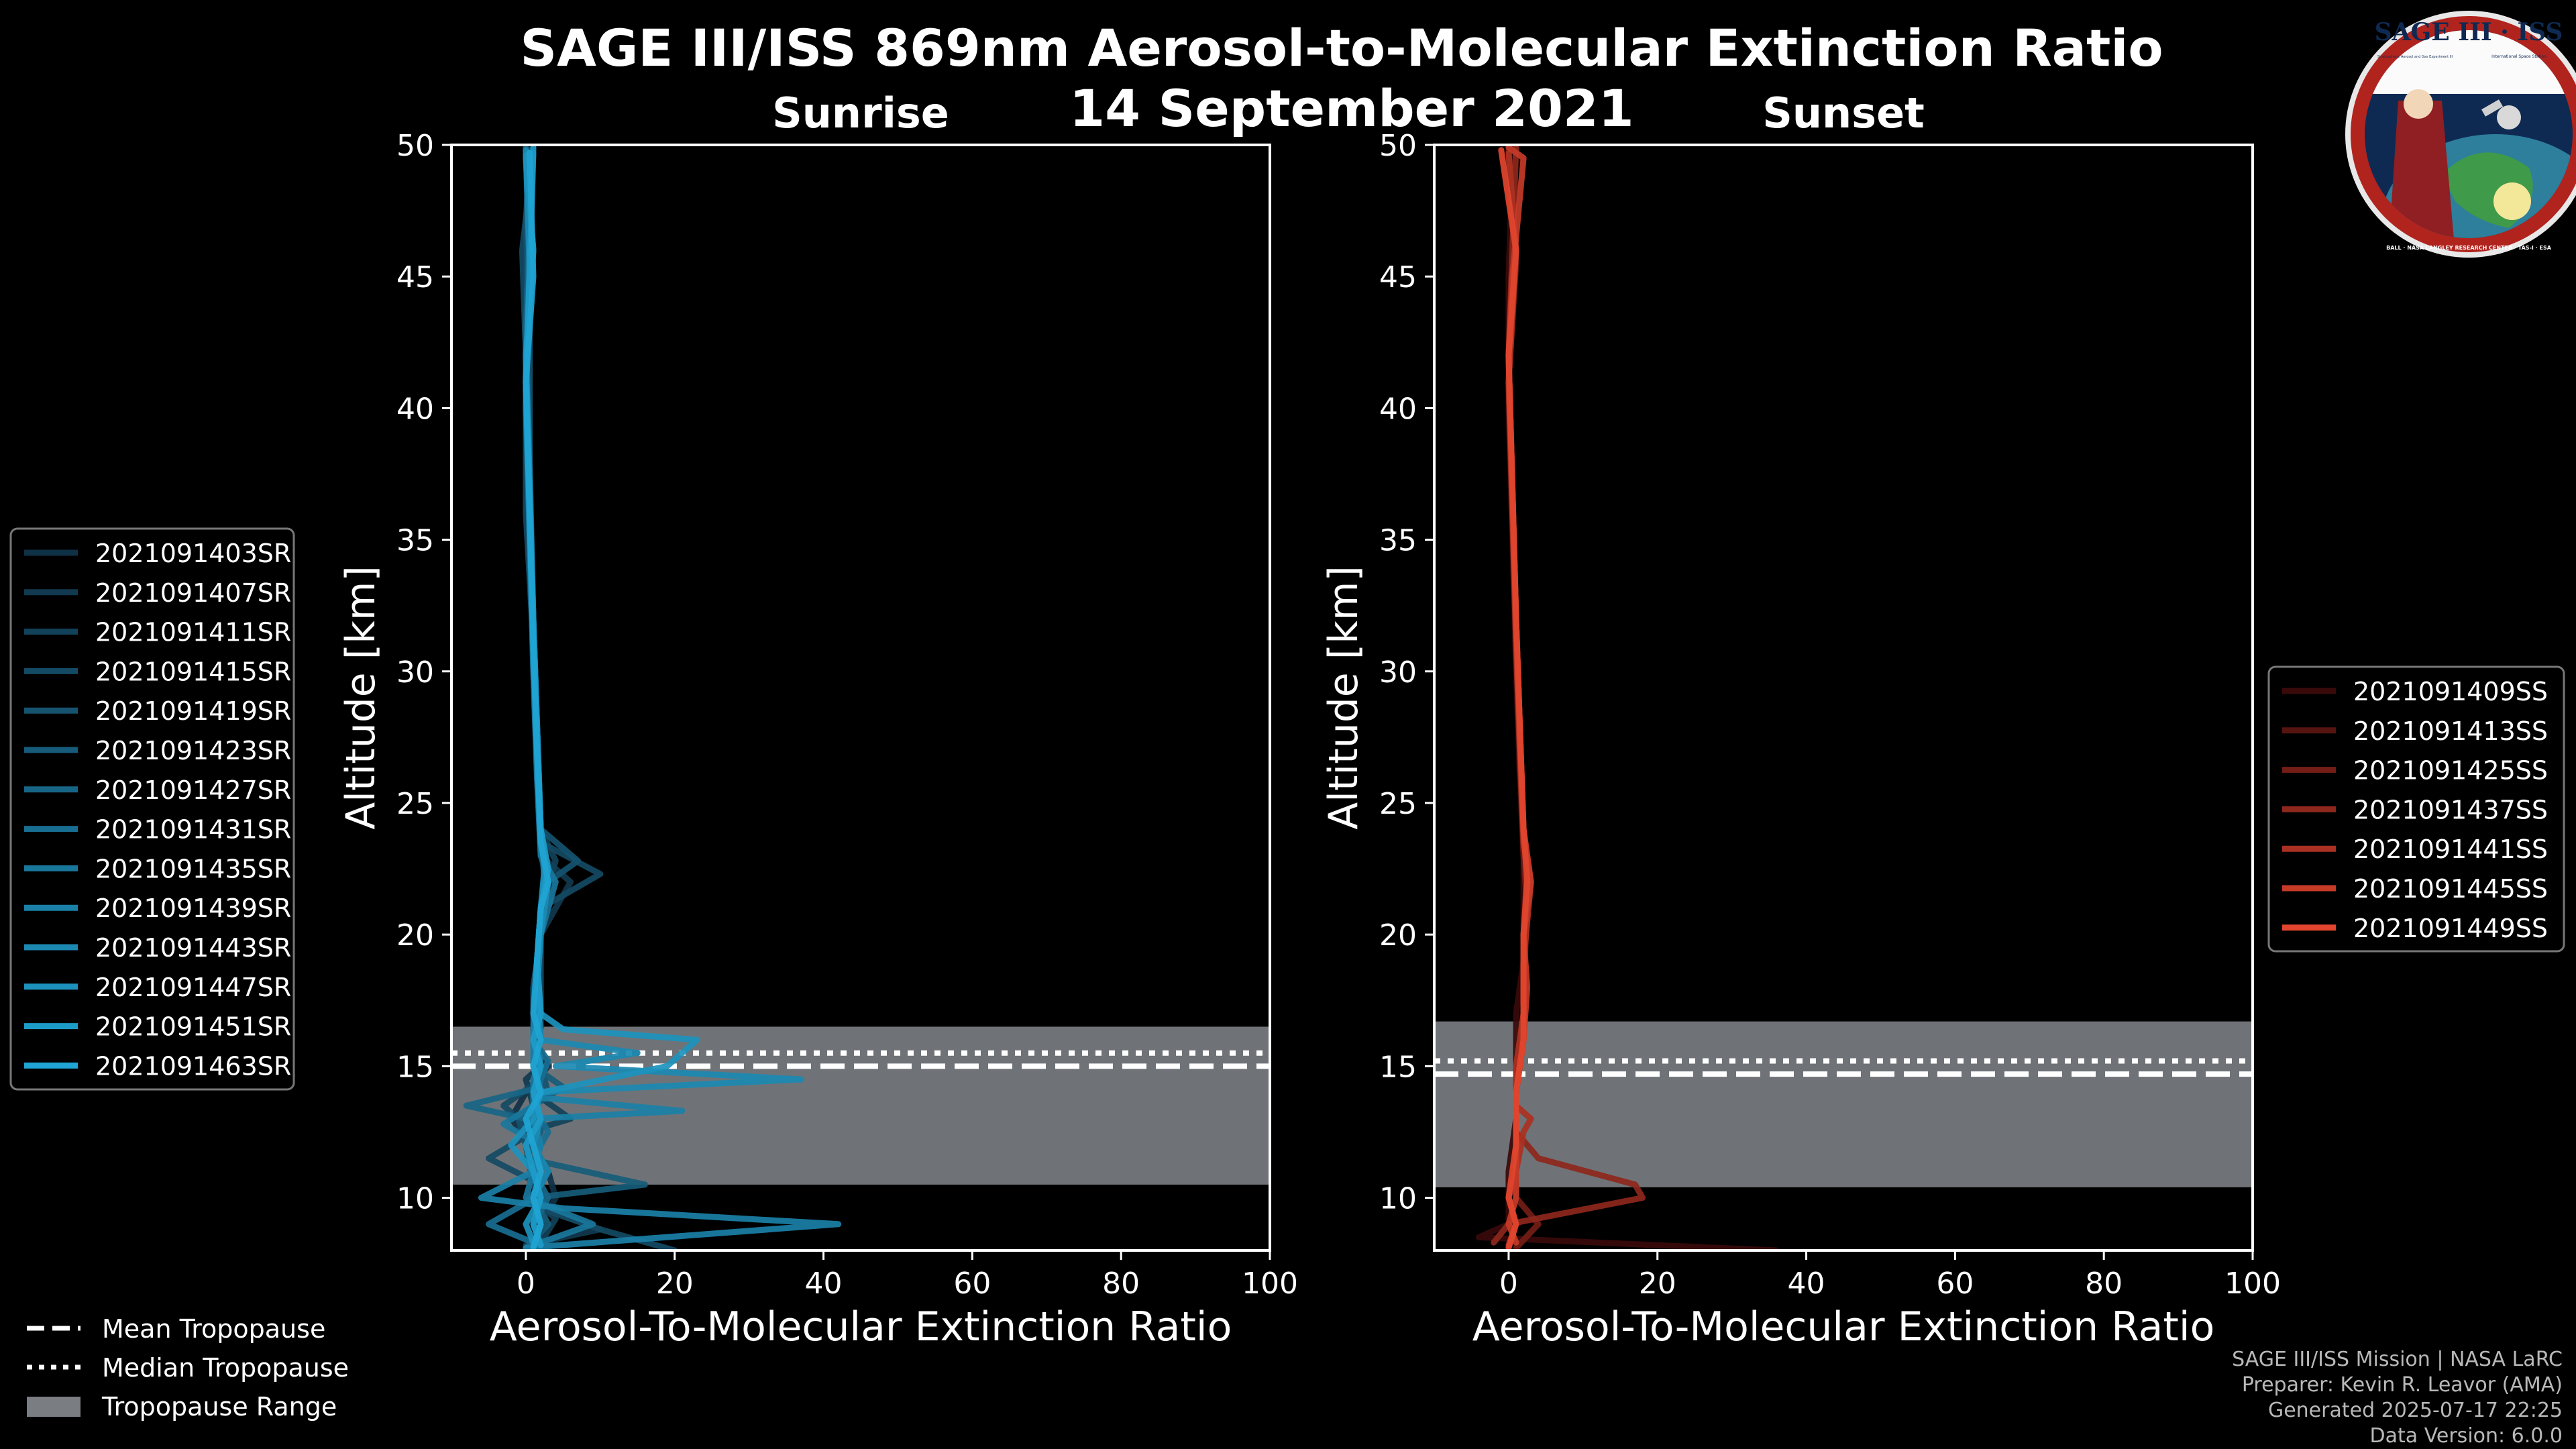  I want to click on sunrise-legend-label: 2021091415SR, so click(193, 671).